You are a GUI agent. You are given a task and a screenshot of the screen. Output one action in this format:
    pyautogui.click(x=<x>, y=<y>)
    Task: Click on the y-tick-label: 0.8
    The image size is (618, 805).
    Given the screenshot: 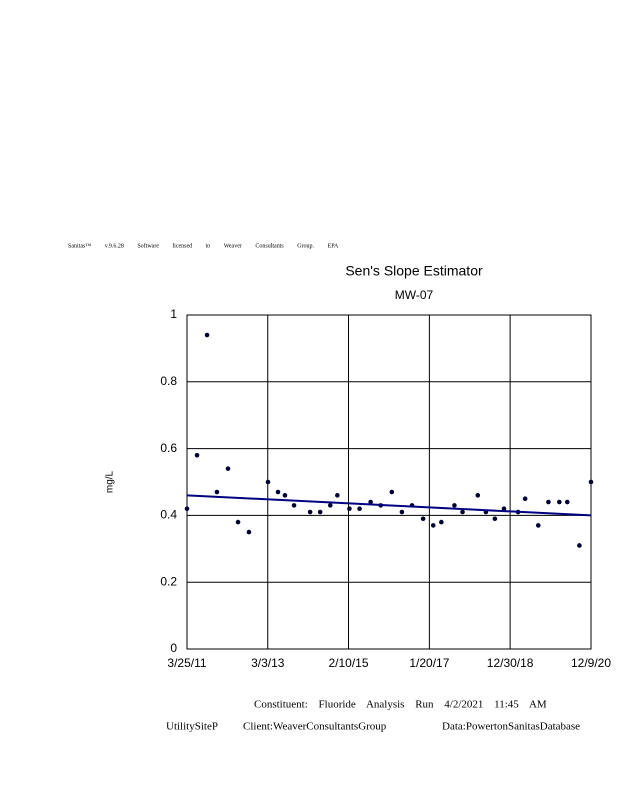 What is the action you would take?
    pyautogui.click(x=168, y=381)
    